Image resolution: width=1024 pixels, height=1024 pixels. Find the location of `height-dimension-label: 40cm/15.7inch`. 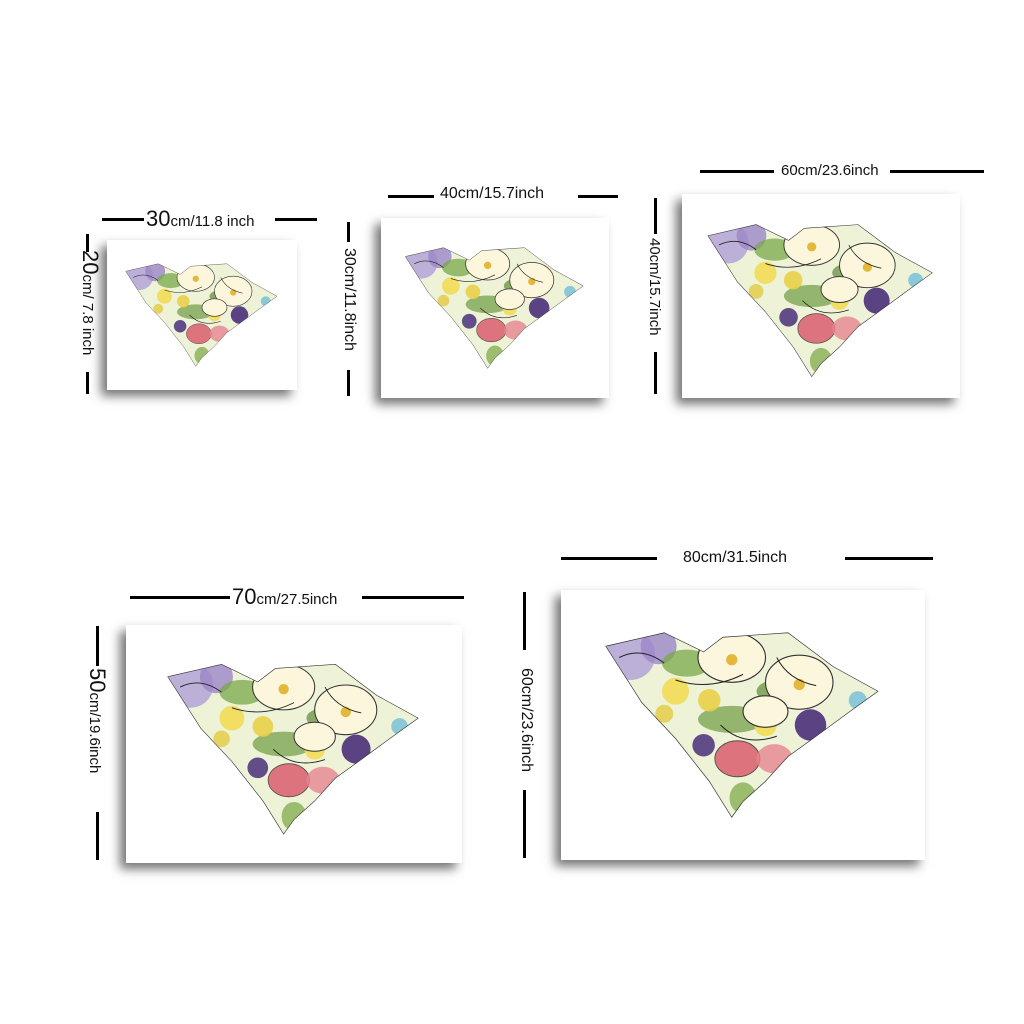

height-dimension-label: 40cm/15.7inch is located at coordinates (654, 287).